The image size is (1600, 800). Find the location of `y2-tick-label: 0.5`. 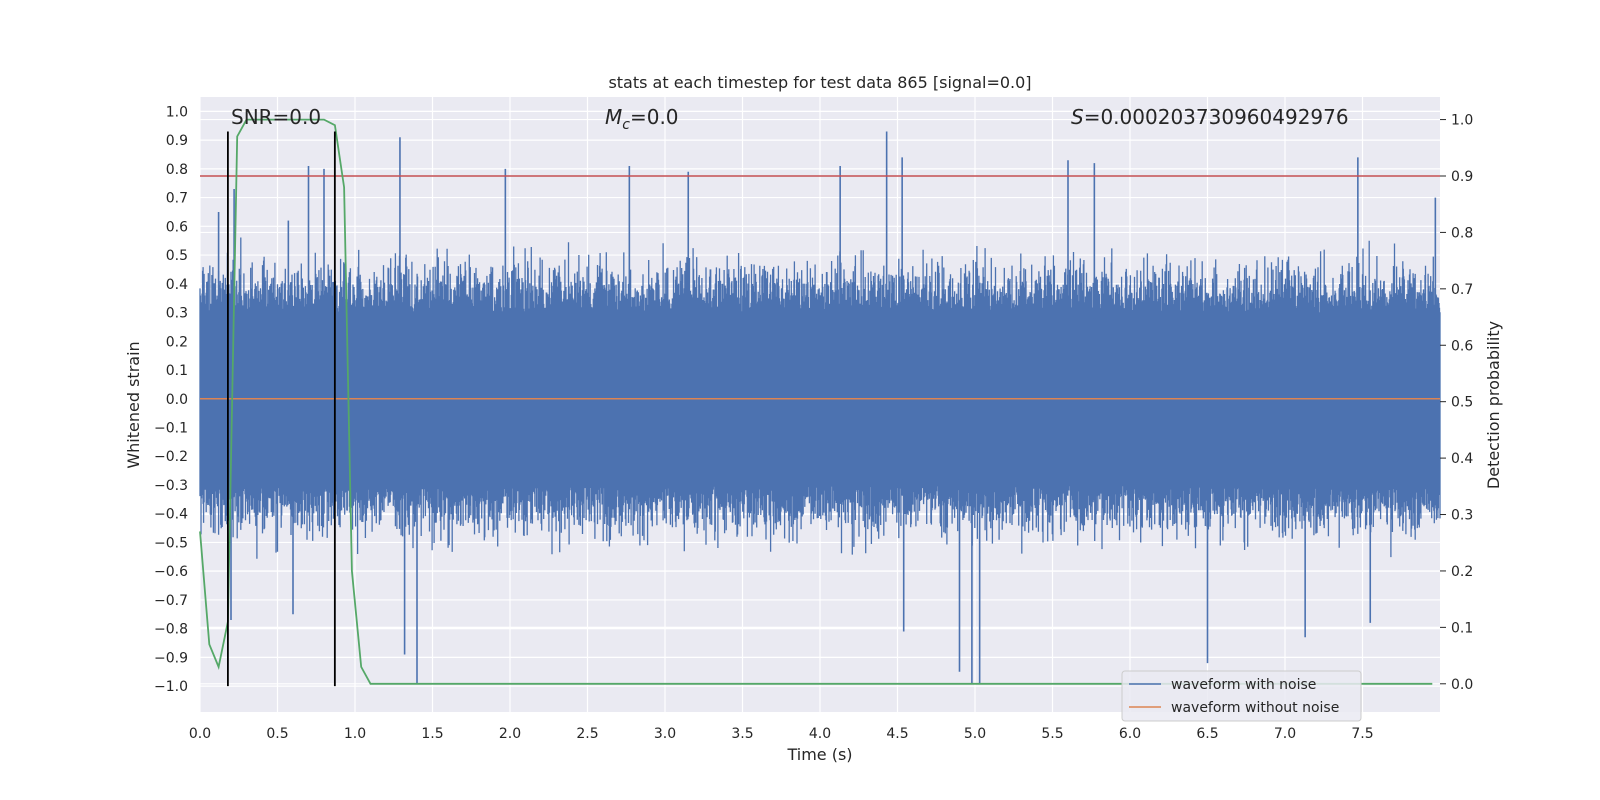

y2-tick-label: 0.5 is located at coordinates (1462, 403).